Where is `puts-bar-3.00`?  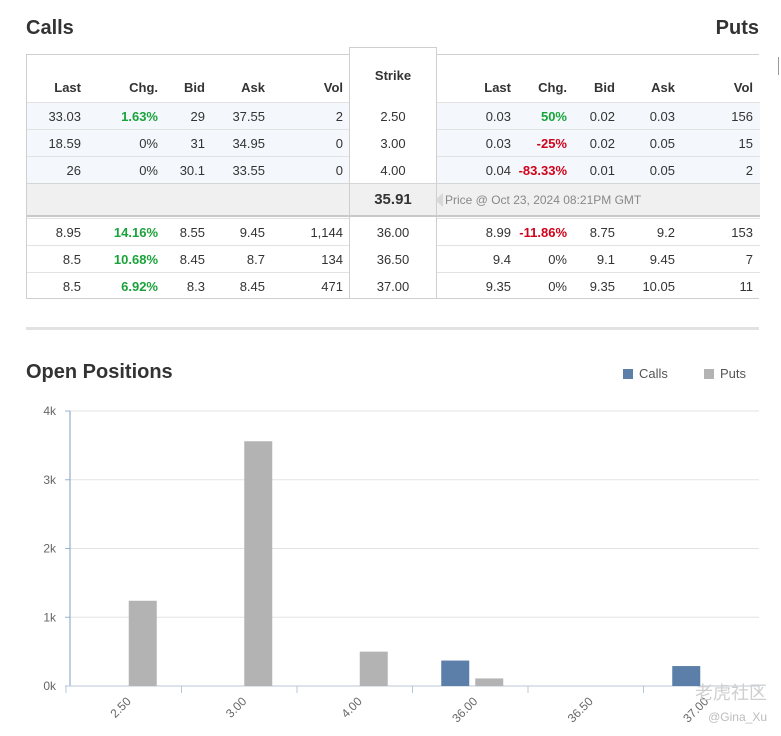 puts-bar-3.00 is located at coordinates (258, 563).